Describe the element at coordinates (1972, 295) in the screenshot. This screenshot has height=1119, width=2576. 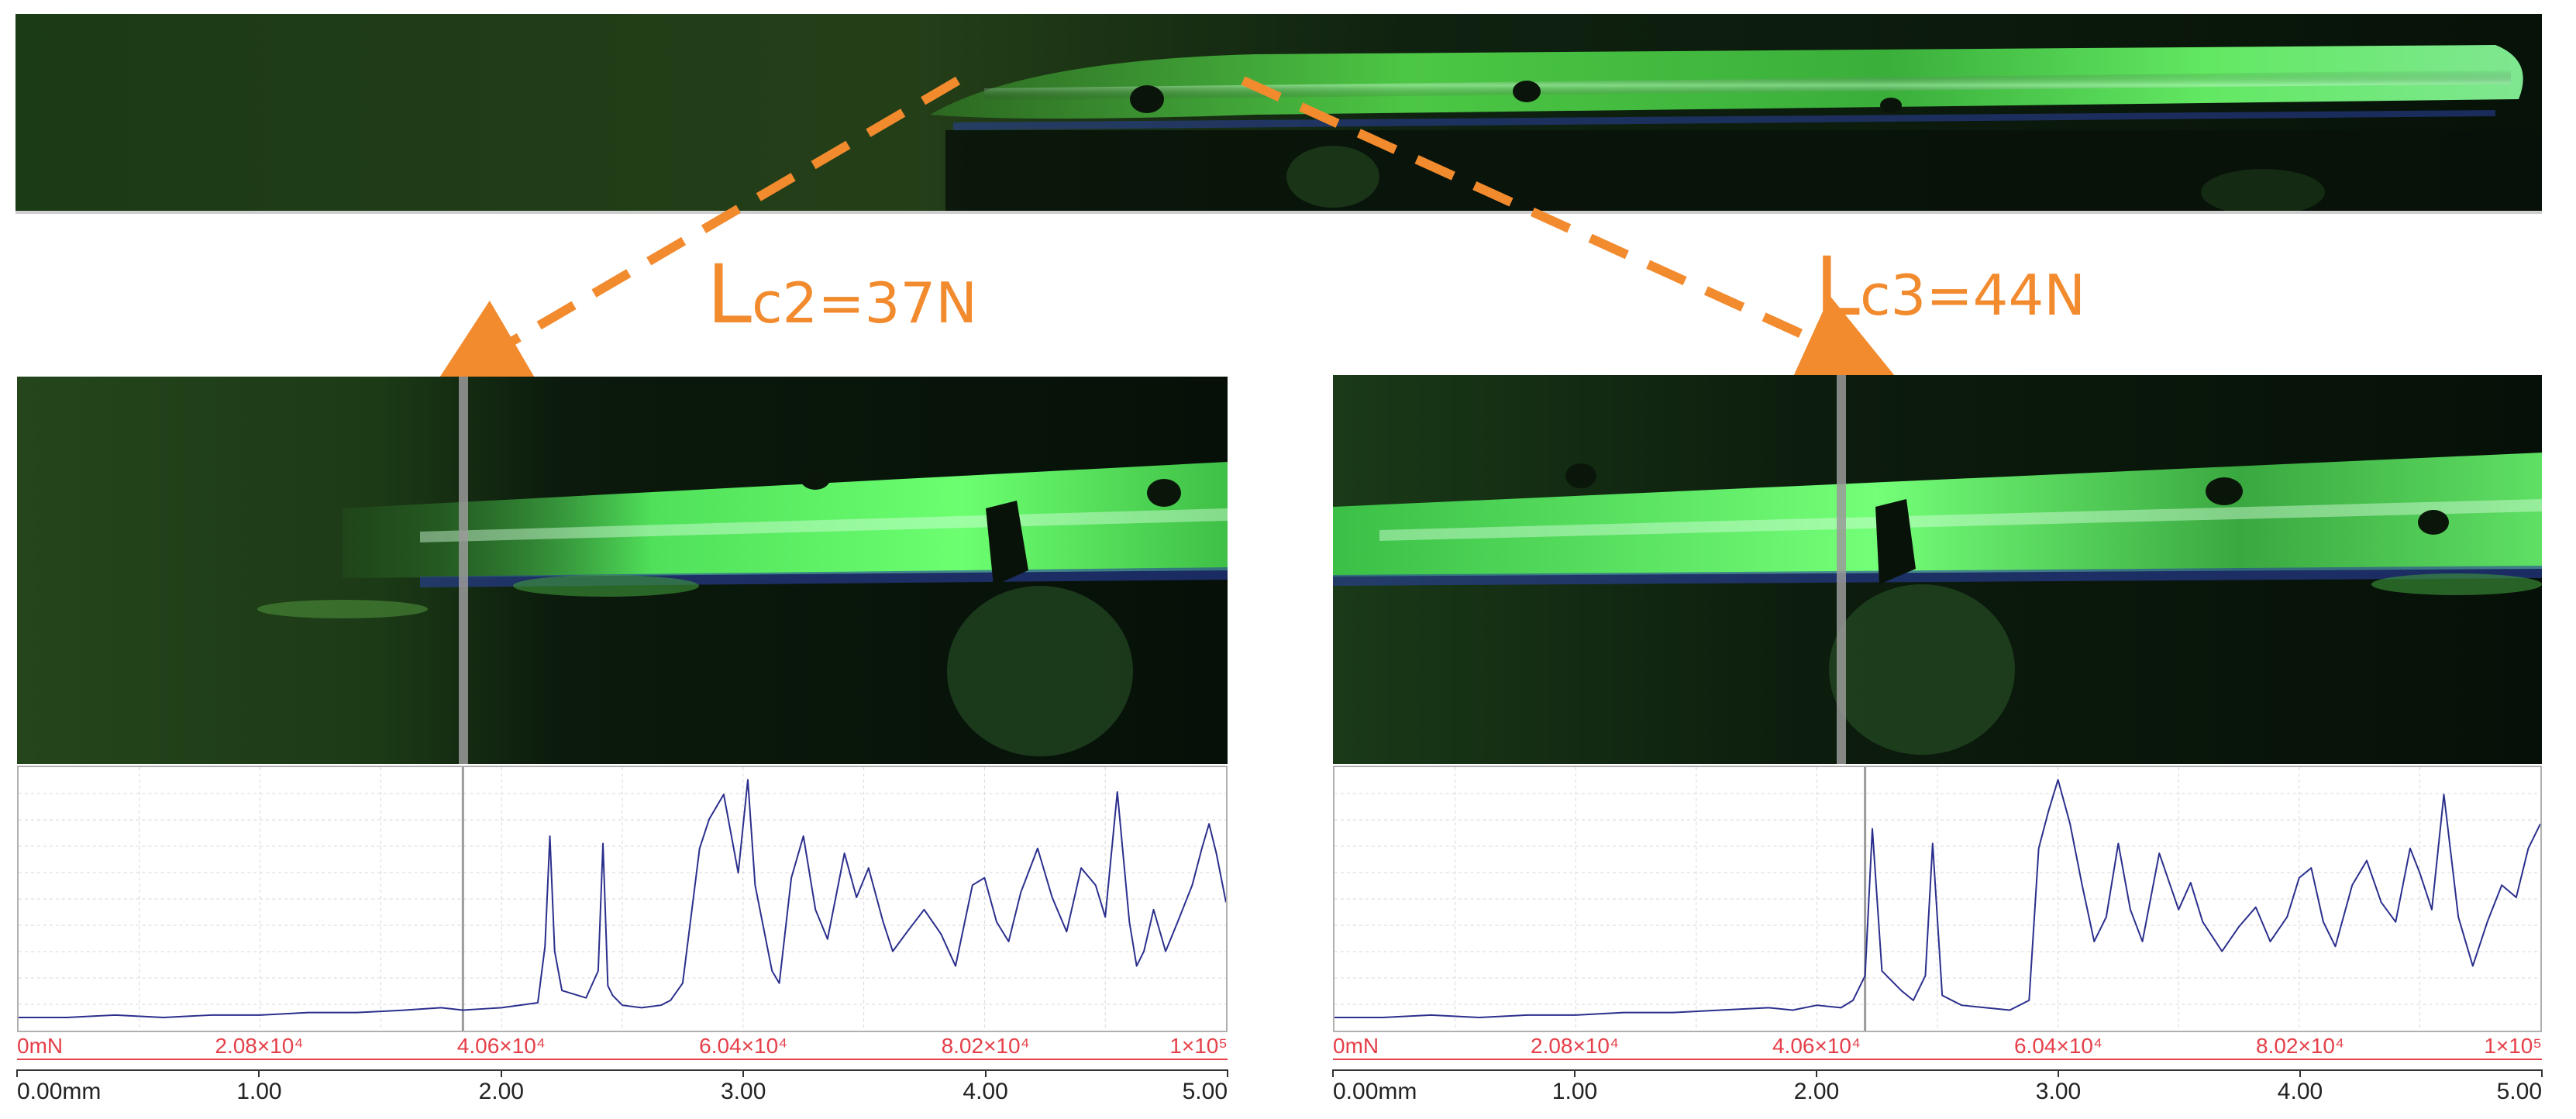
I see `annotation-lc3-rest: c3=44N` at that location.